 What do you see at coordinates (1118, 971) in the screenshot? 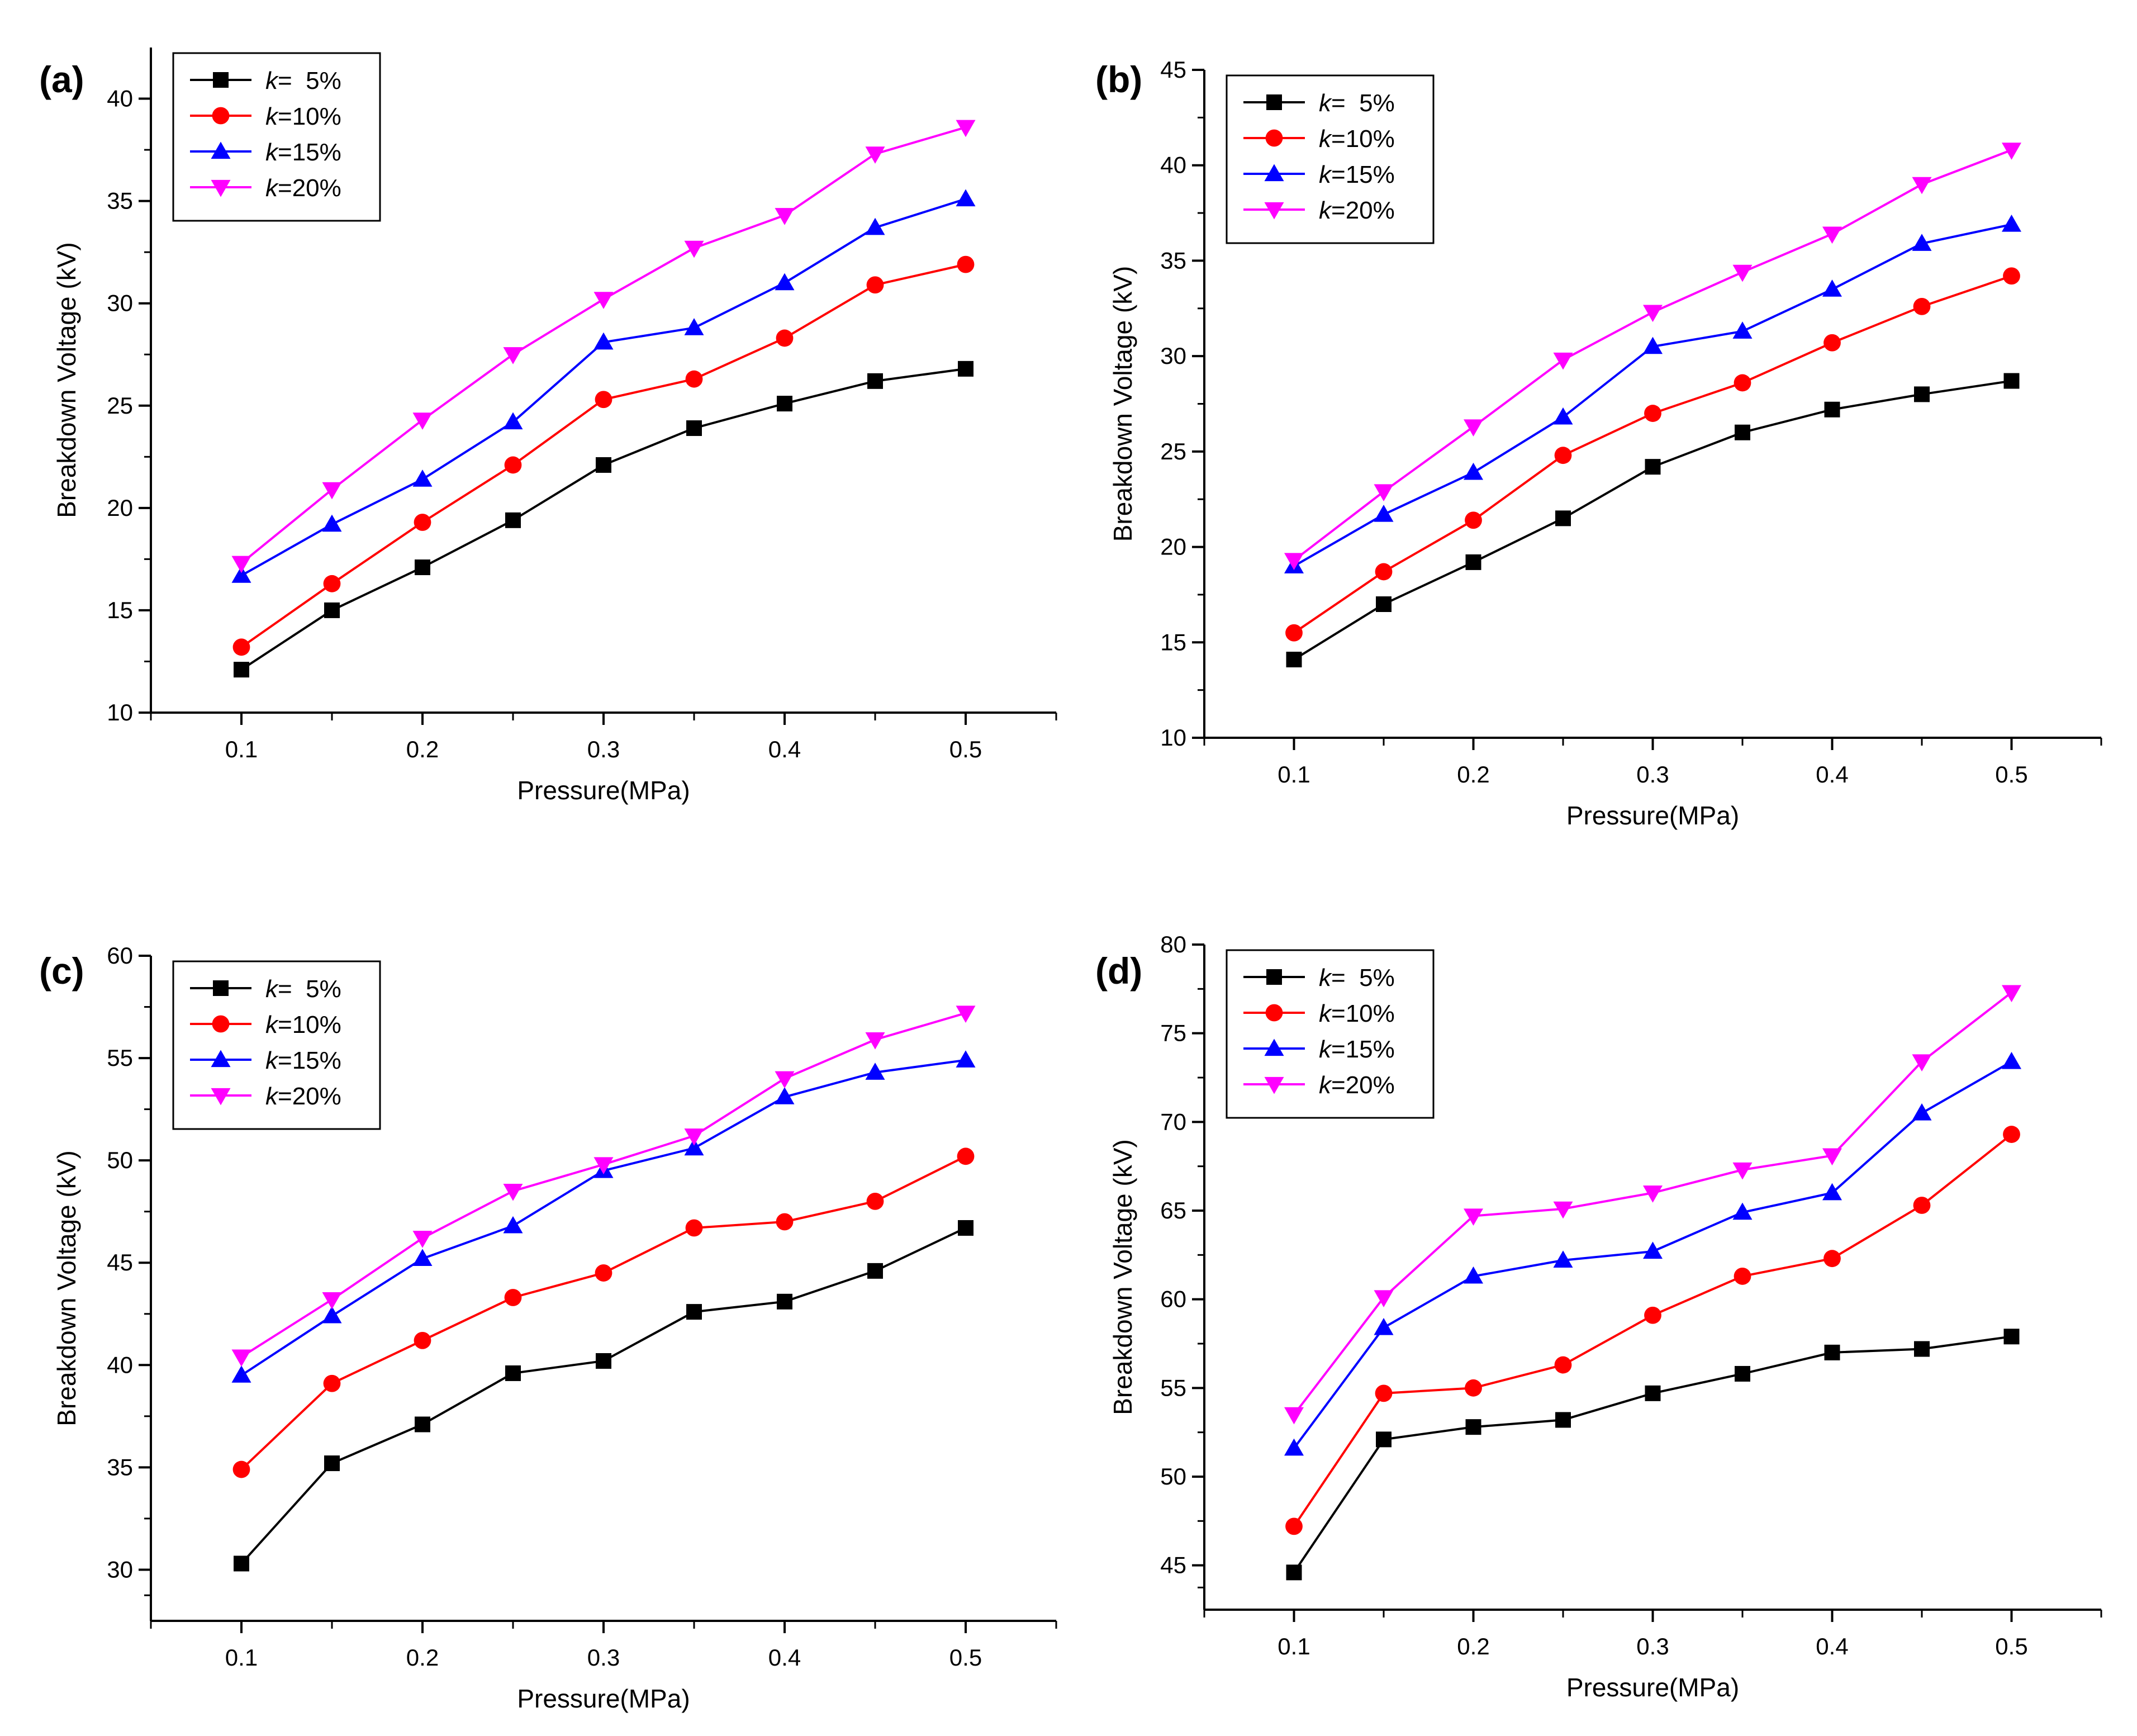
I see `panel-label: (d)` at bounding box center [1118, 971].